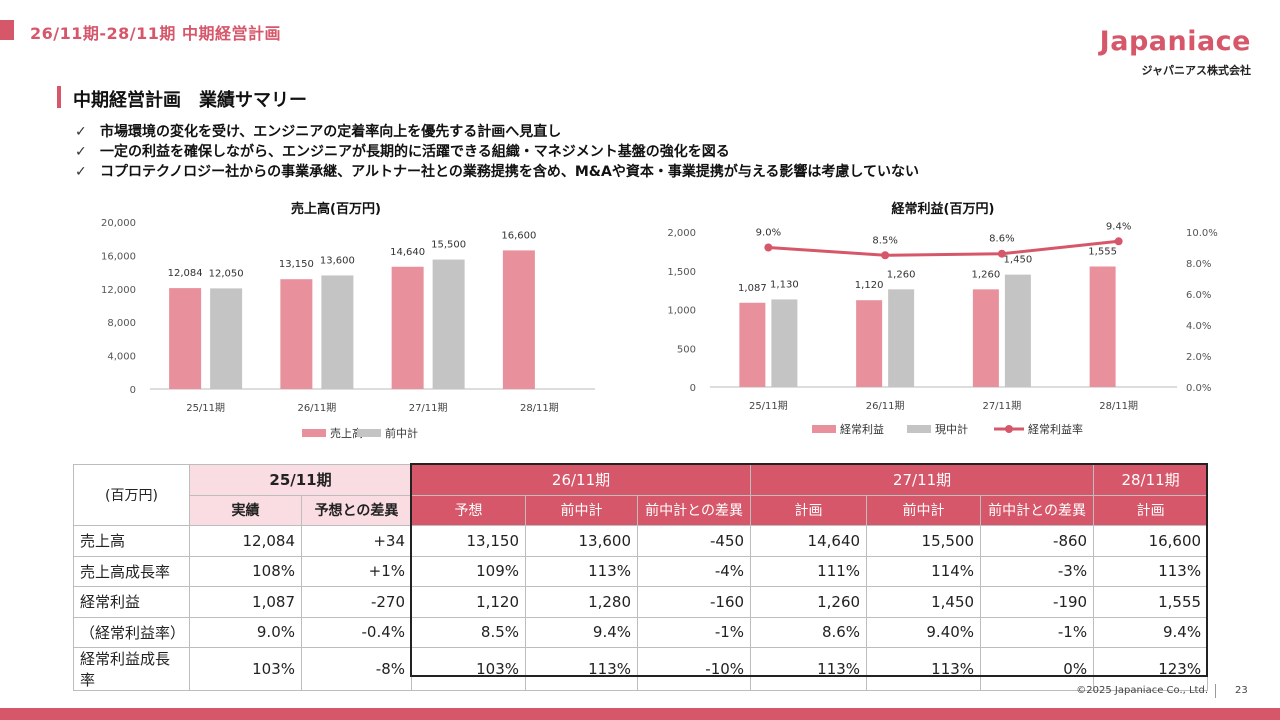 The width and height of the screenshot is (1280, 720). What do you see at coordinates (469, 632) in the screenshot?
I see `table-cell: 8.5%` at bounding box center [469, 632].